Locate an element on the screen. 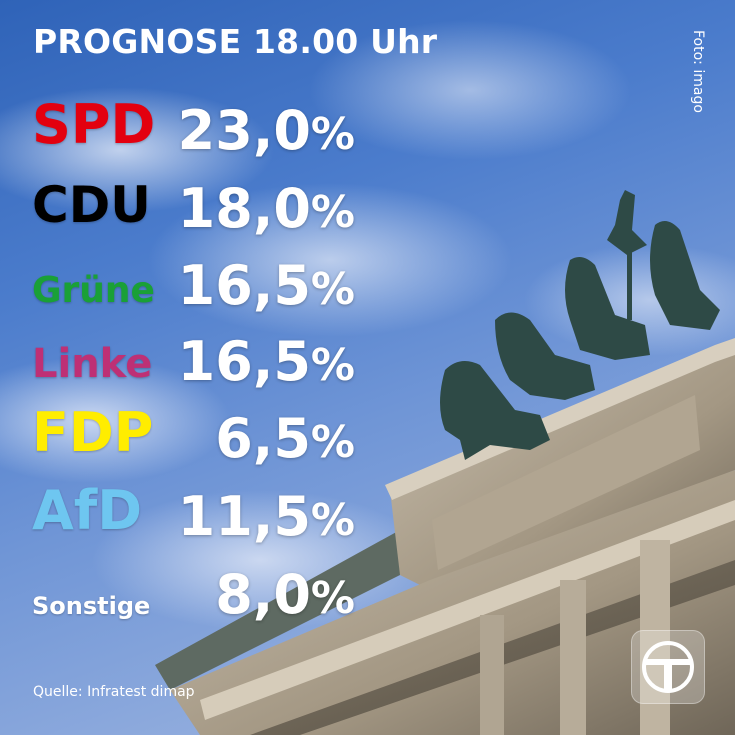 The width and height of the screenshot is (735, 735). party-name: SPD is located at coordinates (94, 124).